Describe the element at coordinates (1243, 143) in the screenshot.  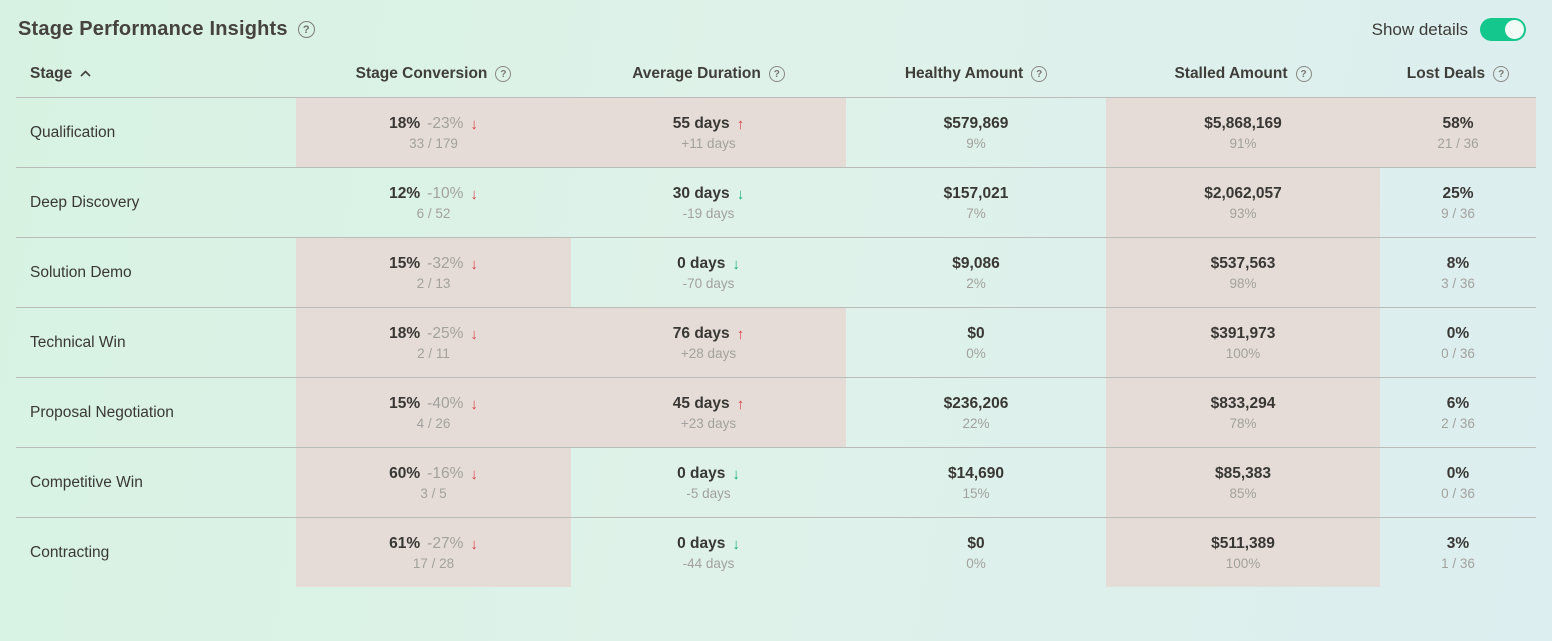
I see `stalled-percent: 91%` at that location.